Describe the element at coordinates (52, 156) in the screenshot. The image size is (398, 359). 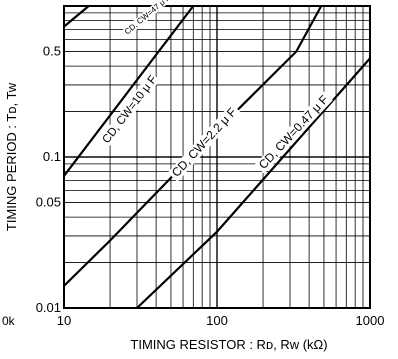
I see `y-tick-label: 0.1` at that location.